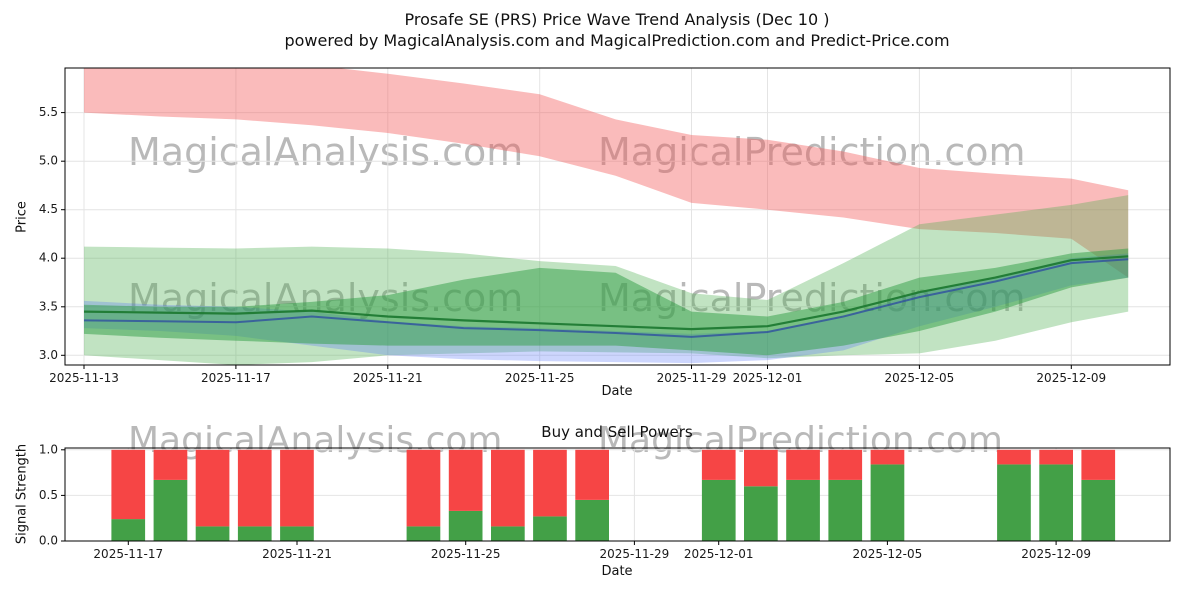  Describe the element at coordinates (617, 391) in the screenshot. I see `price-chart-date-label: Date` at that location.